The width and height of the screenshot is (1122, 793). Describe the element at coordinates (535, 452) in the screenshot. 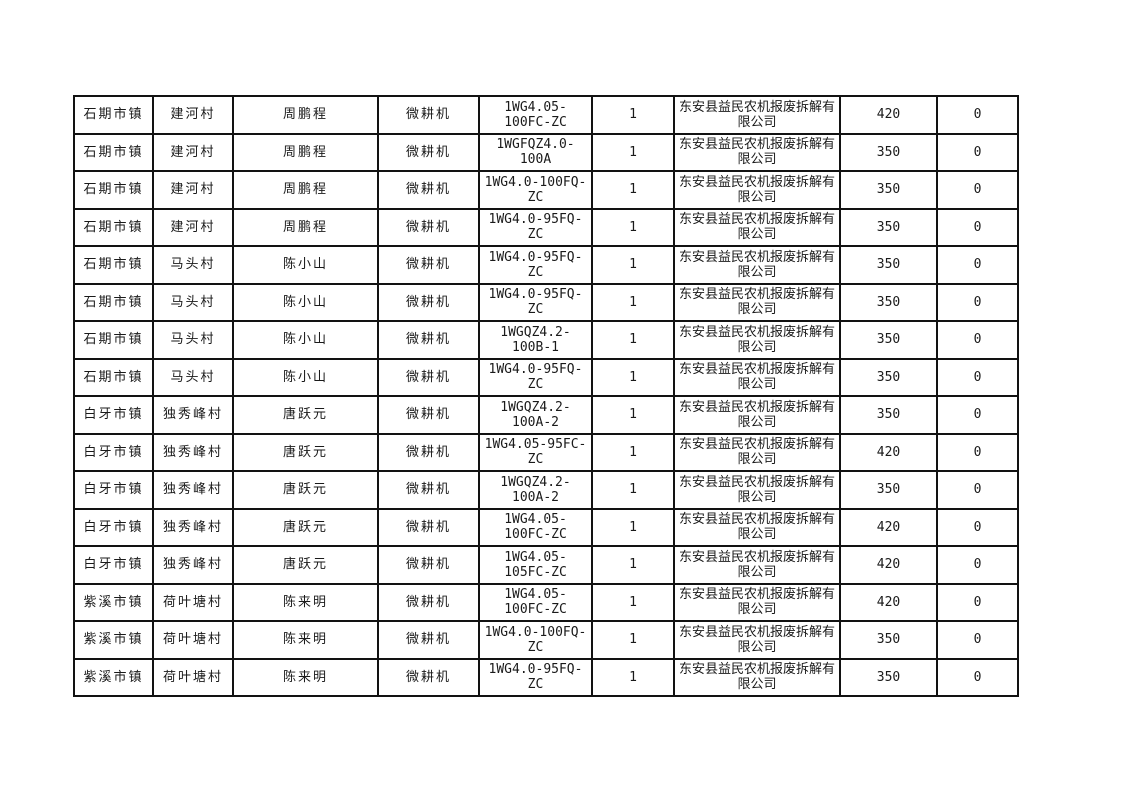

I see `cell-model: 1WG4.05-95FC-ZC` at that location.